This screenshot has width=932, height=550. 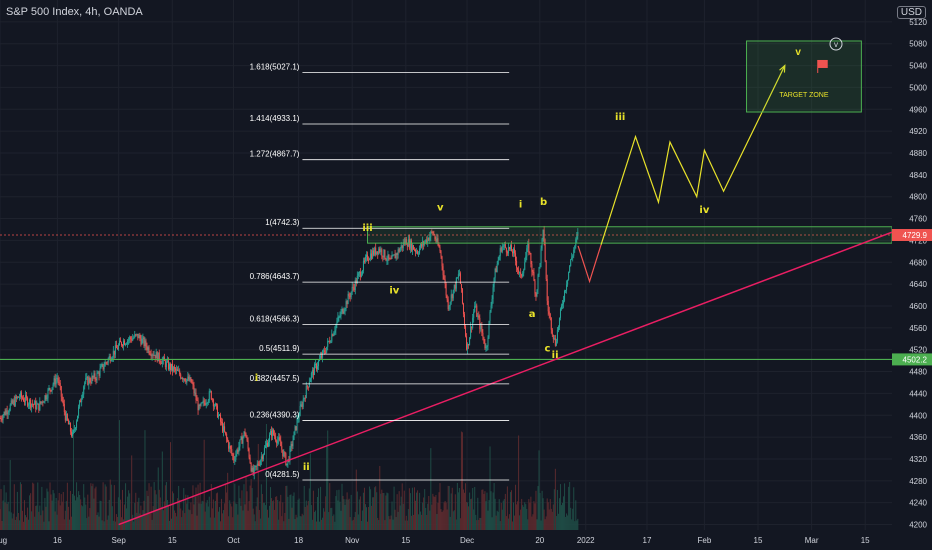 What do you see at coordinates (630, 235) in the screenshot?
I see `resistance-zone` at bounding box center [630, 235].